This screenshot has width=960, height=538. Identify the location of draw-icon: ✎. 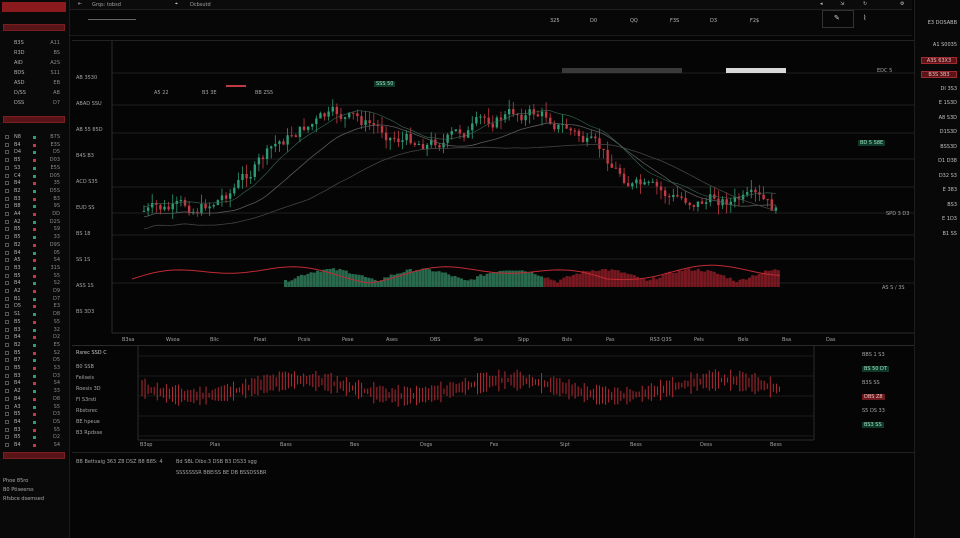
(837, 18).